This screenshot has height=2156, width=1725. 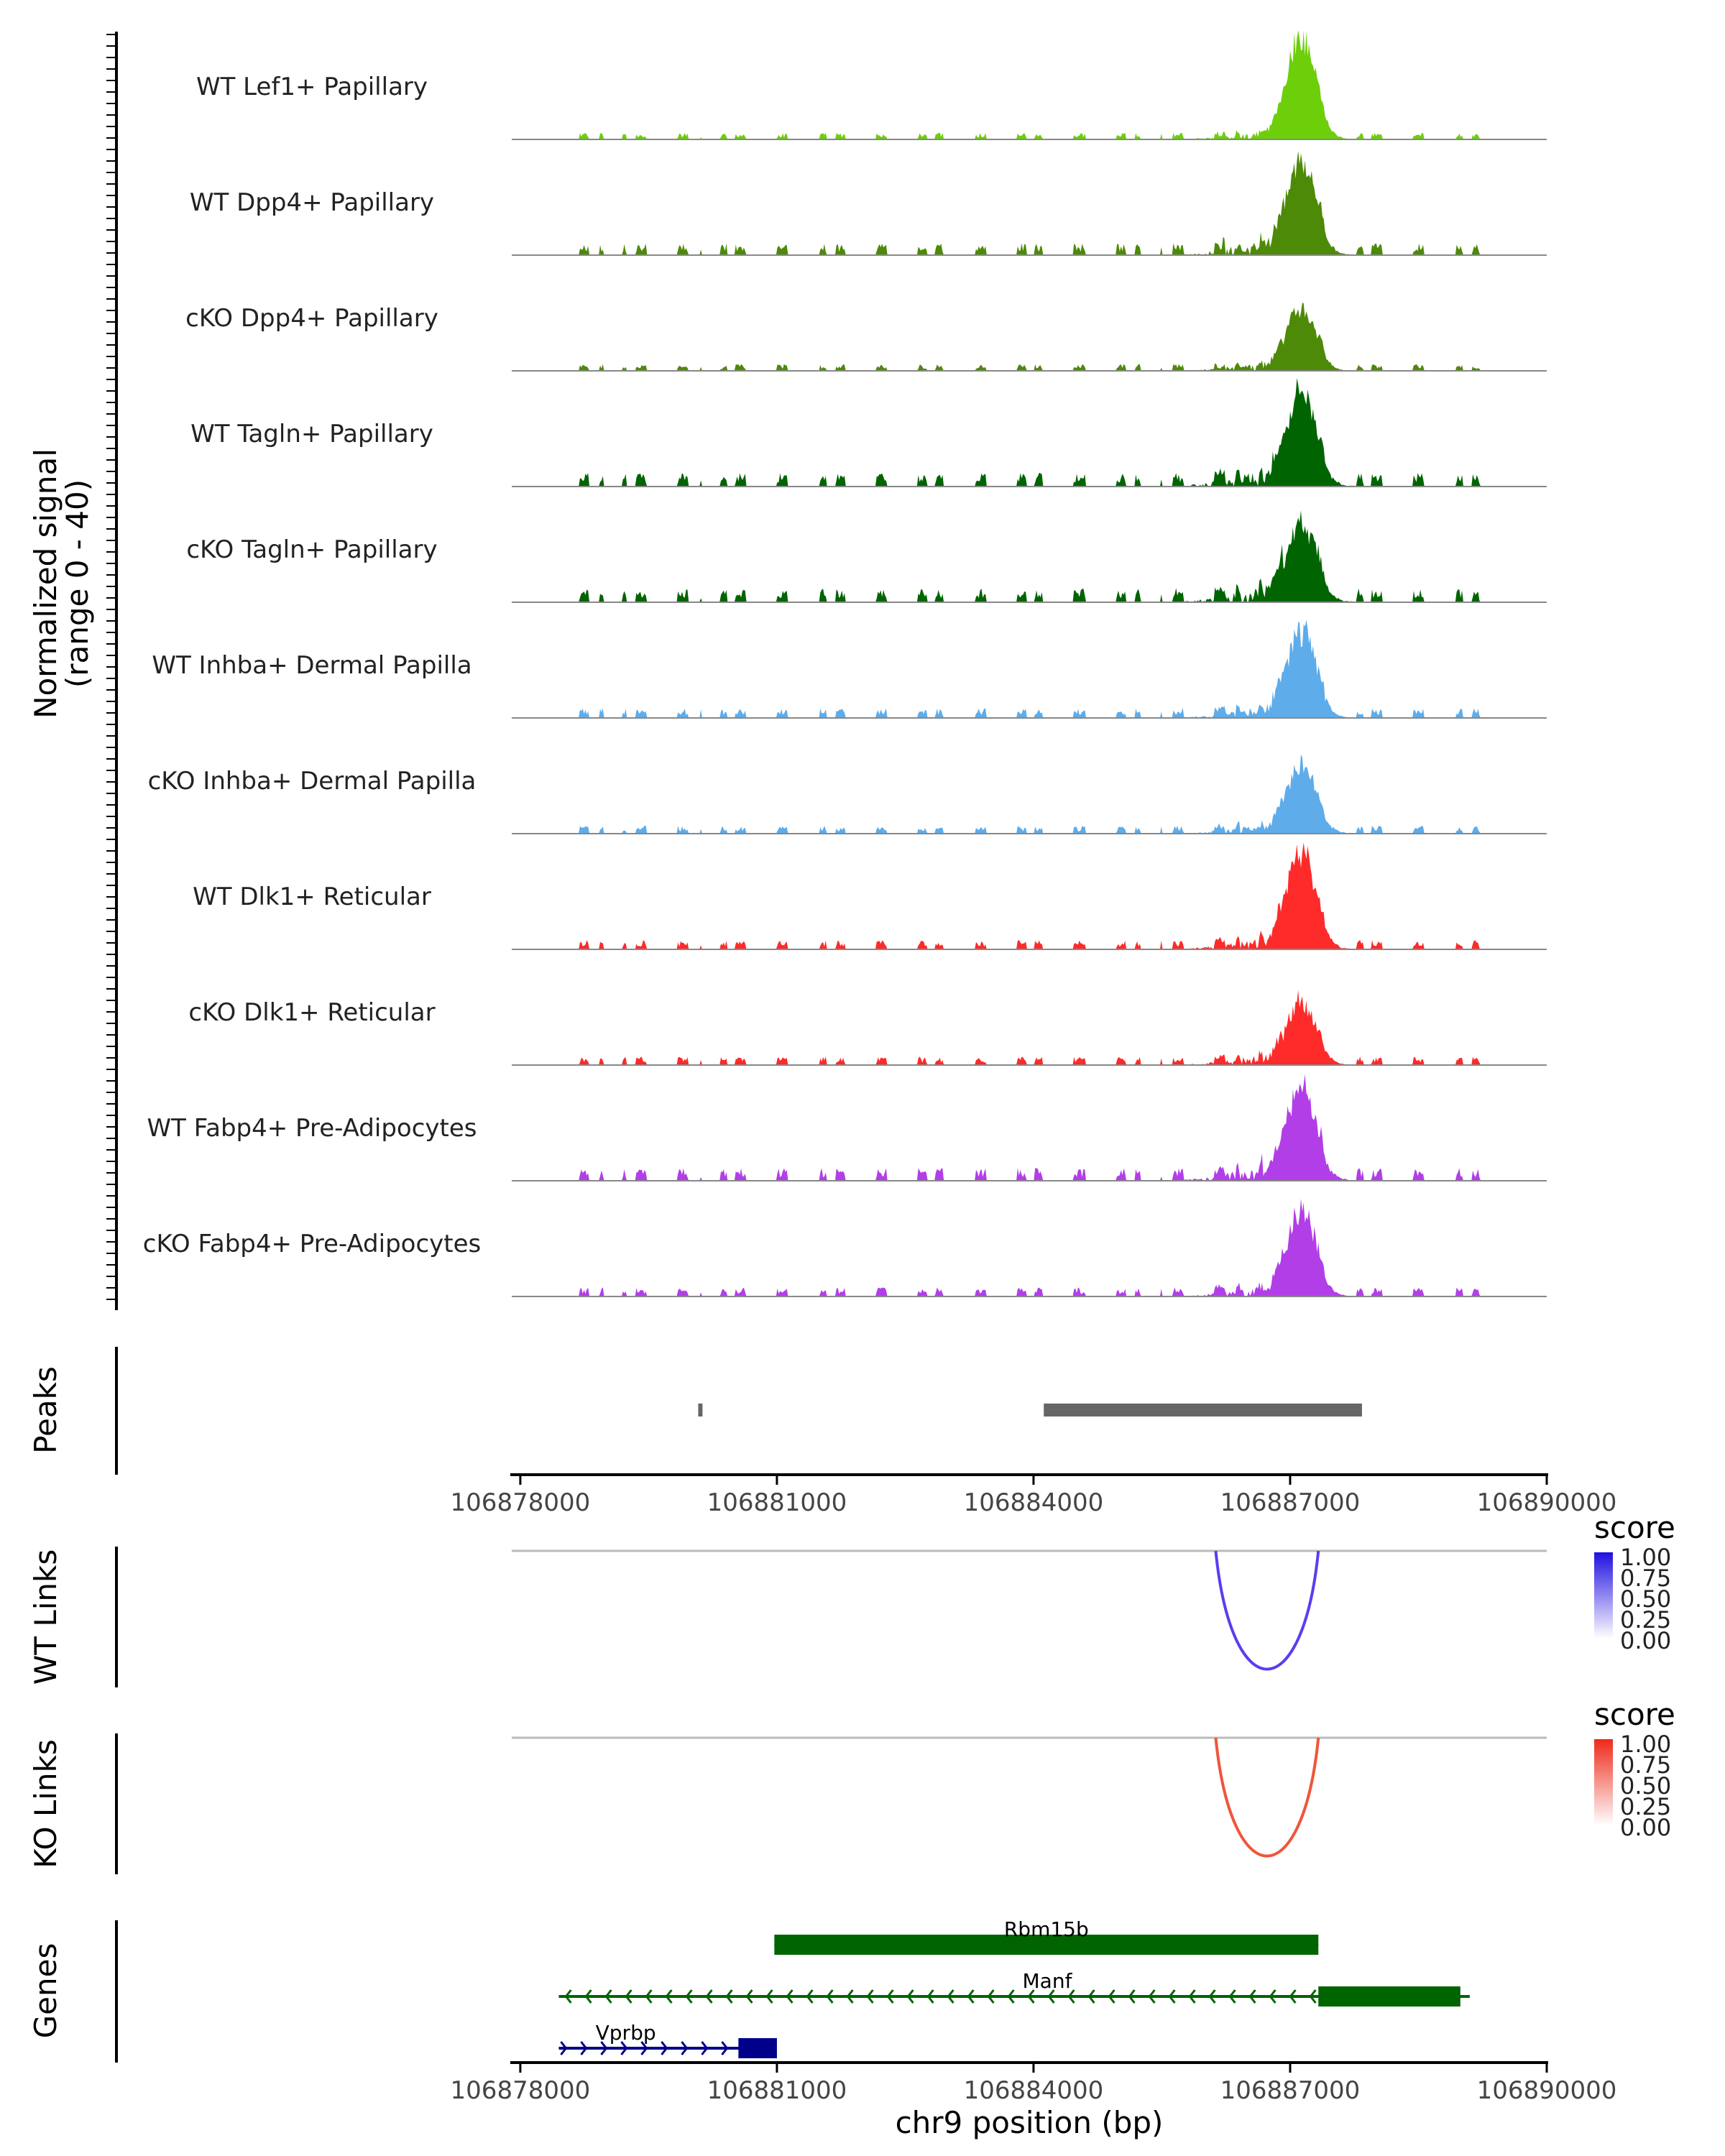 I want to click on legend-colorbar, so click(x=1603, y=1782).